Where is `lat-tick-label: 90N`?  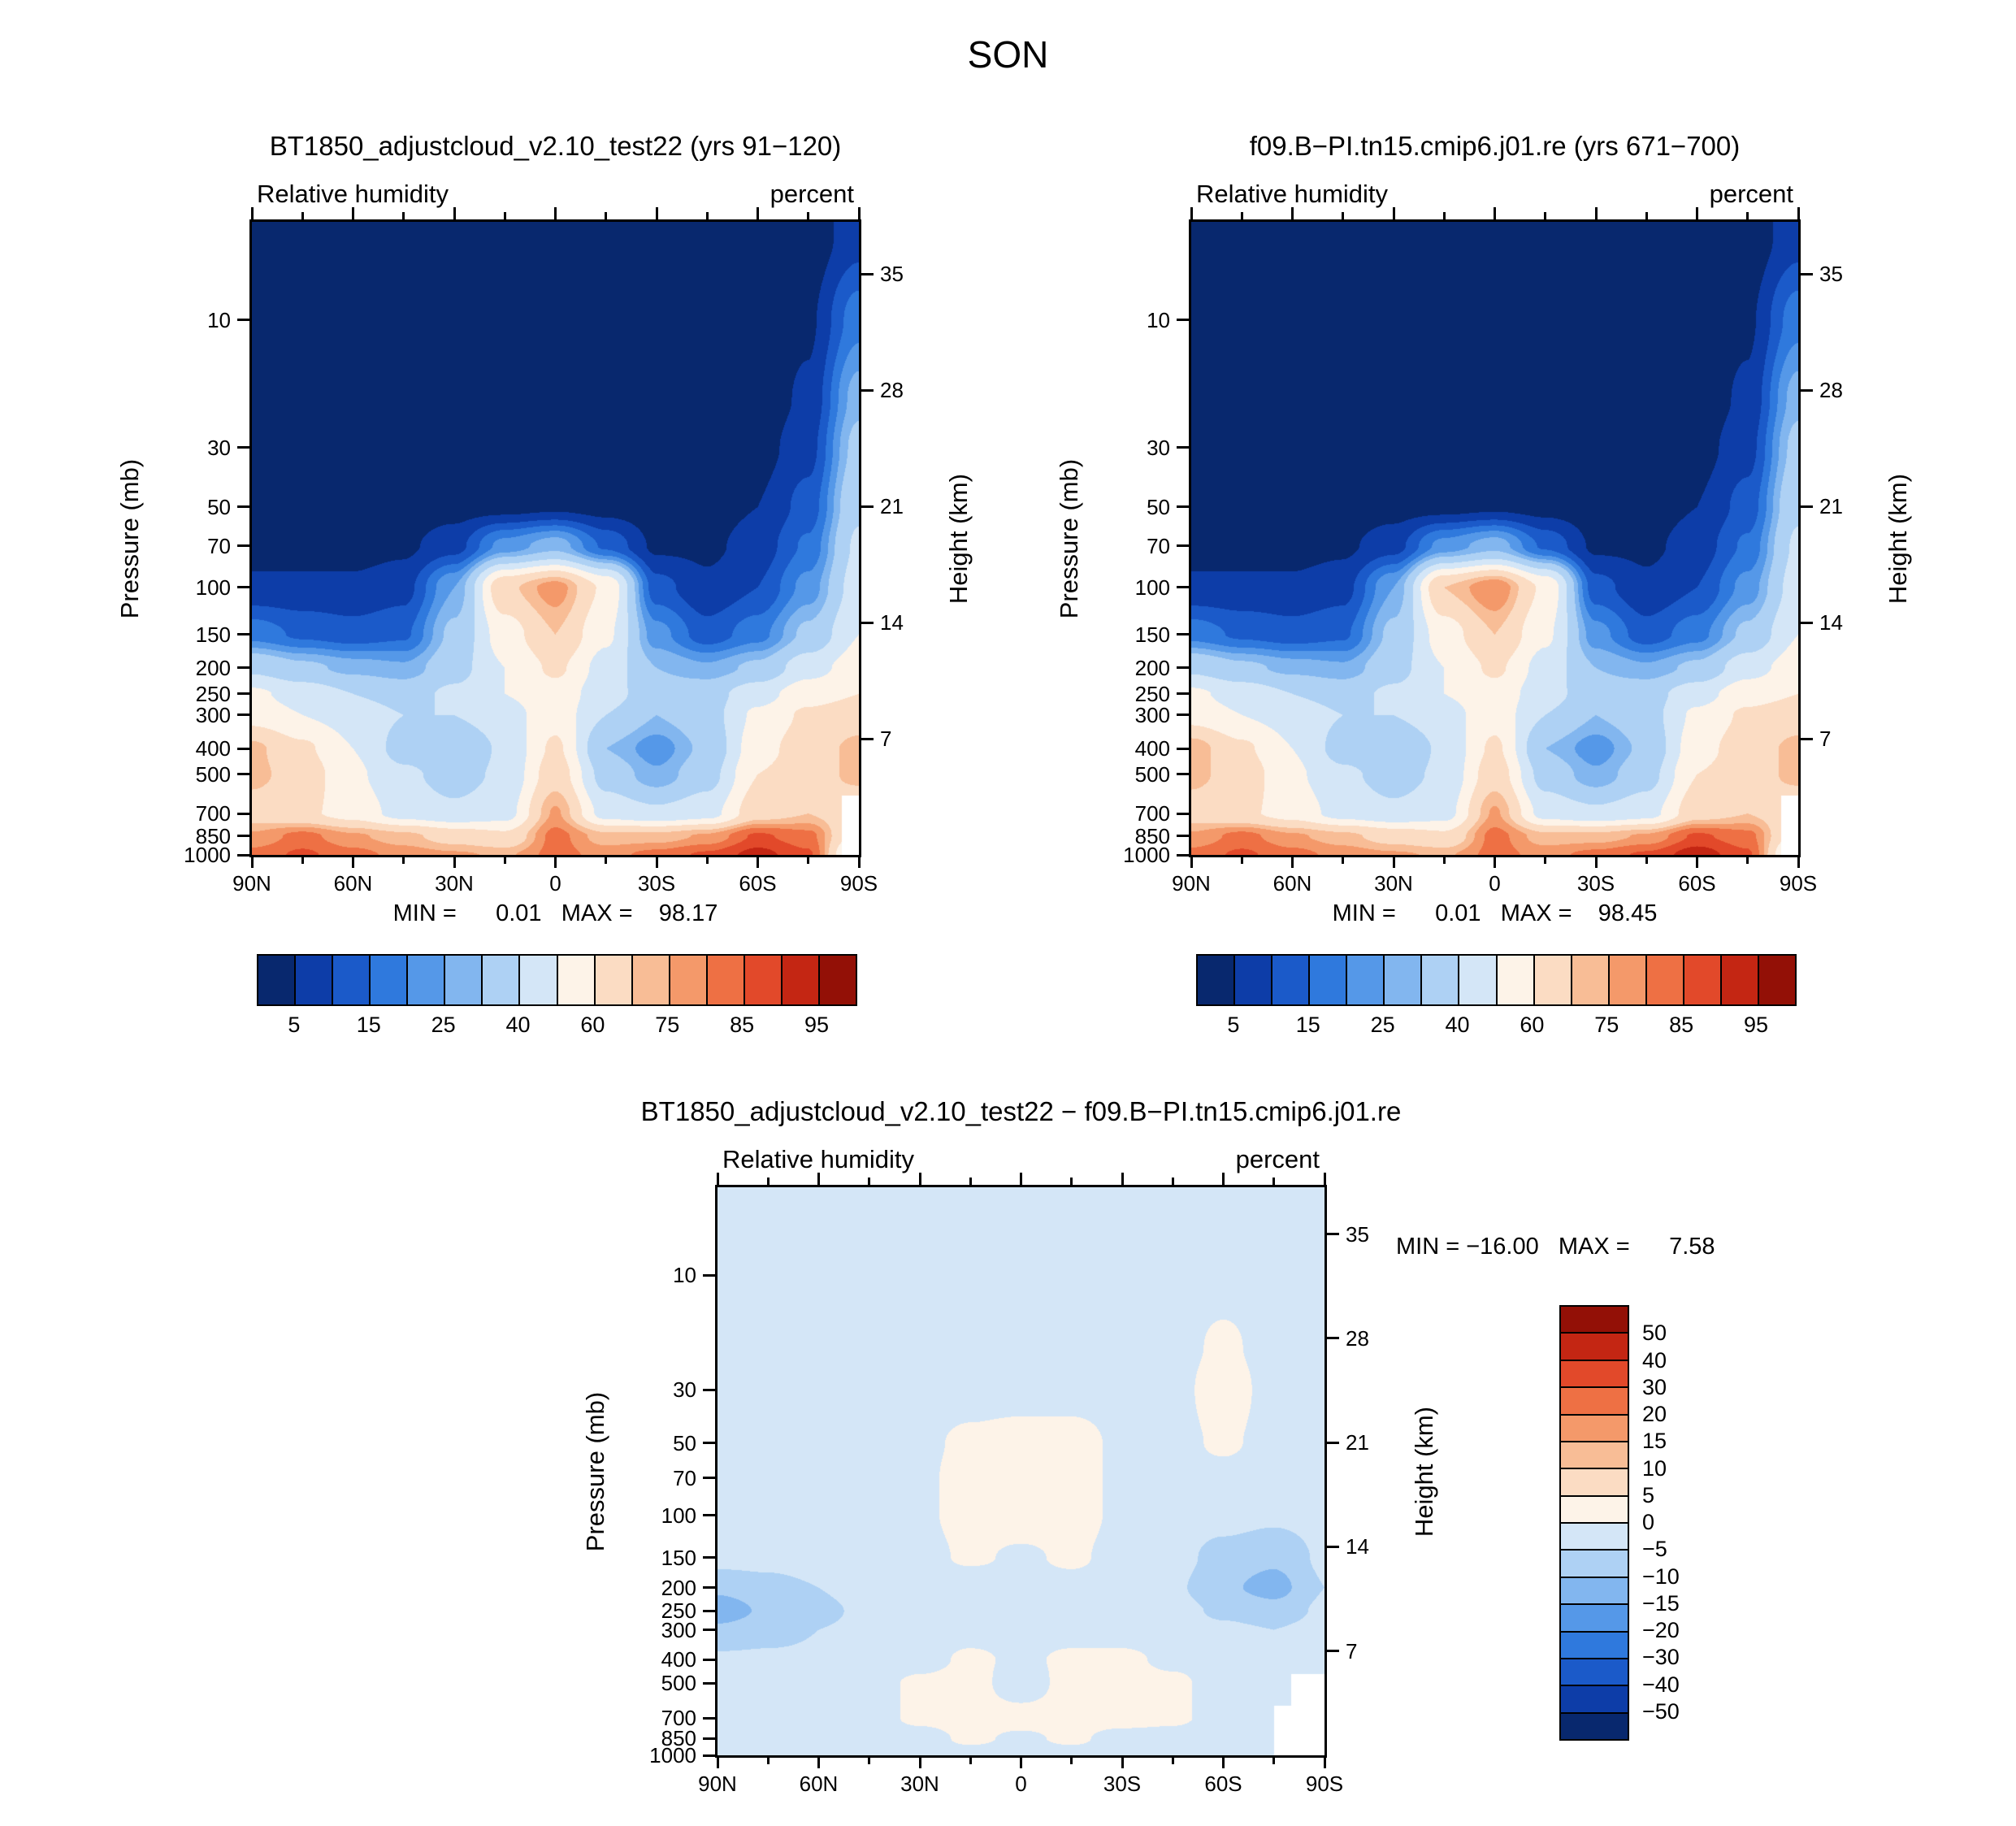
lat-tick-label: 90N is located at coordinates (251, 883).